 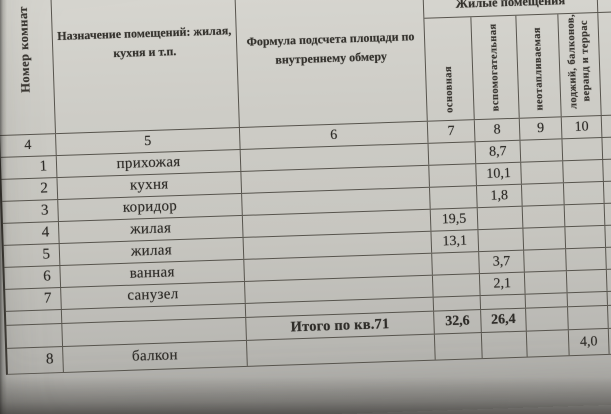 I want to click on subcol-header-auxiliary: вспомогательная, so click(x=495, y=67).